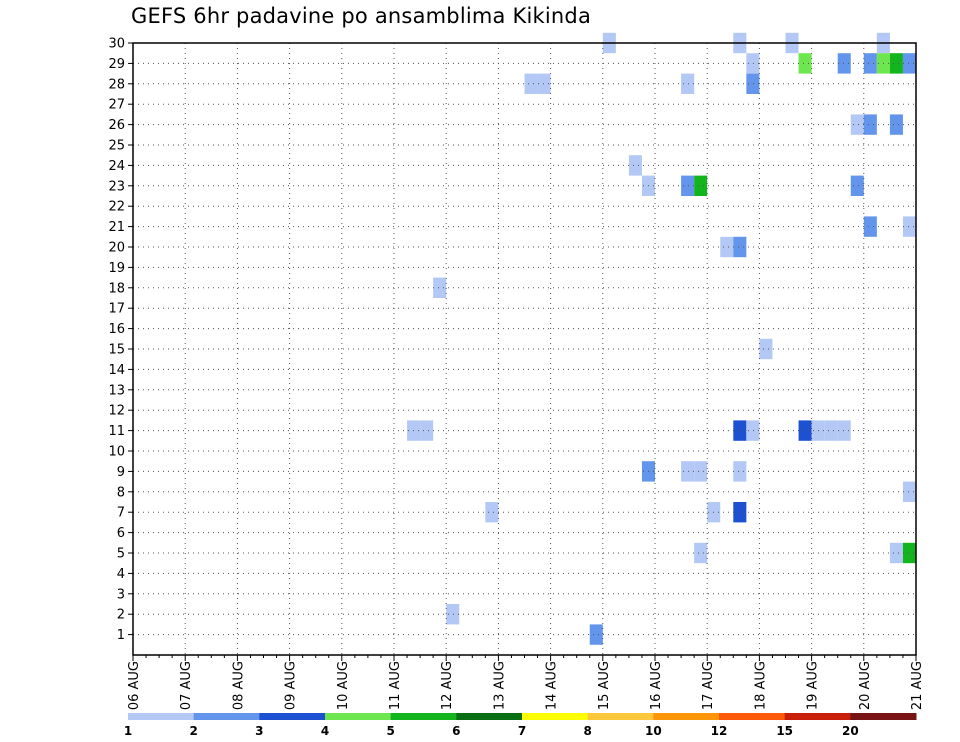 This screenshot has height=742, width=960. Describe the element at coordinates (116, 268) in the screenshot. I see `y-tick-label: 19` at that location.